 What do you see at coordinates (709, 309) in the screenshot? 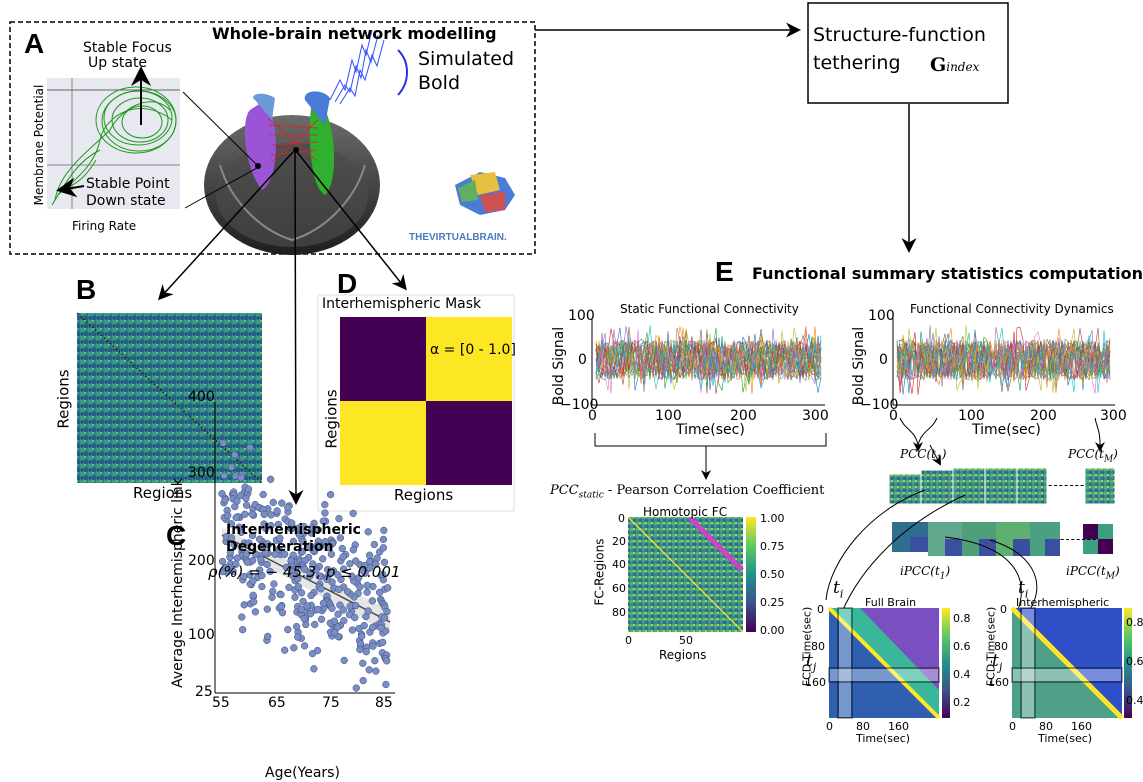
I see `static-fc-title: Static Functional Connectivity` at bounding box center [709, 309].